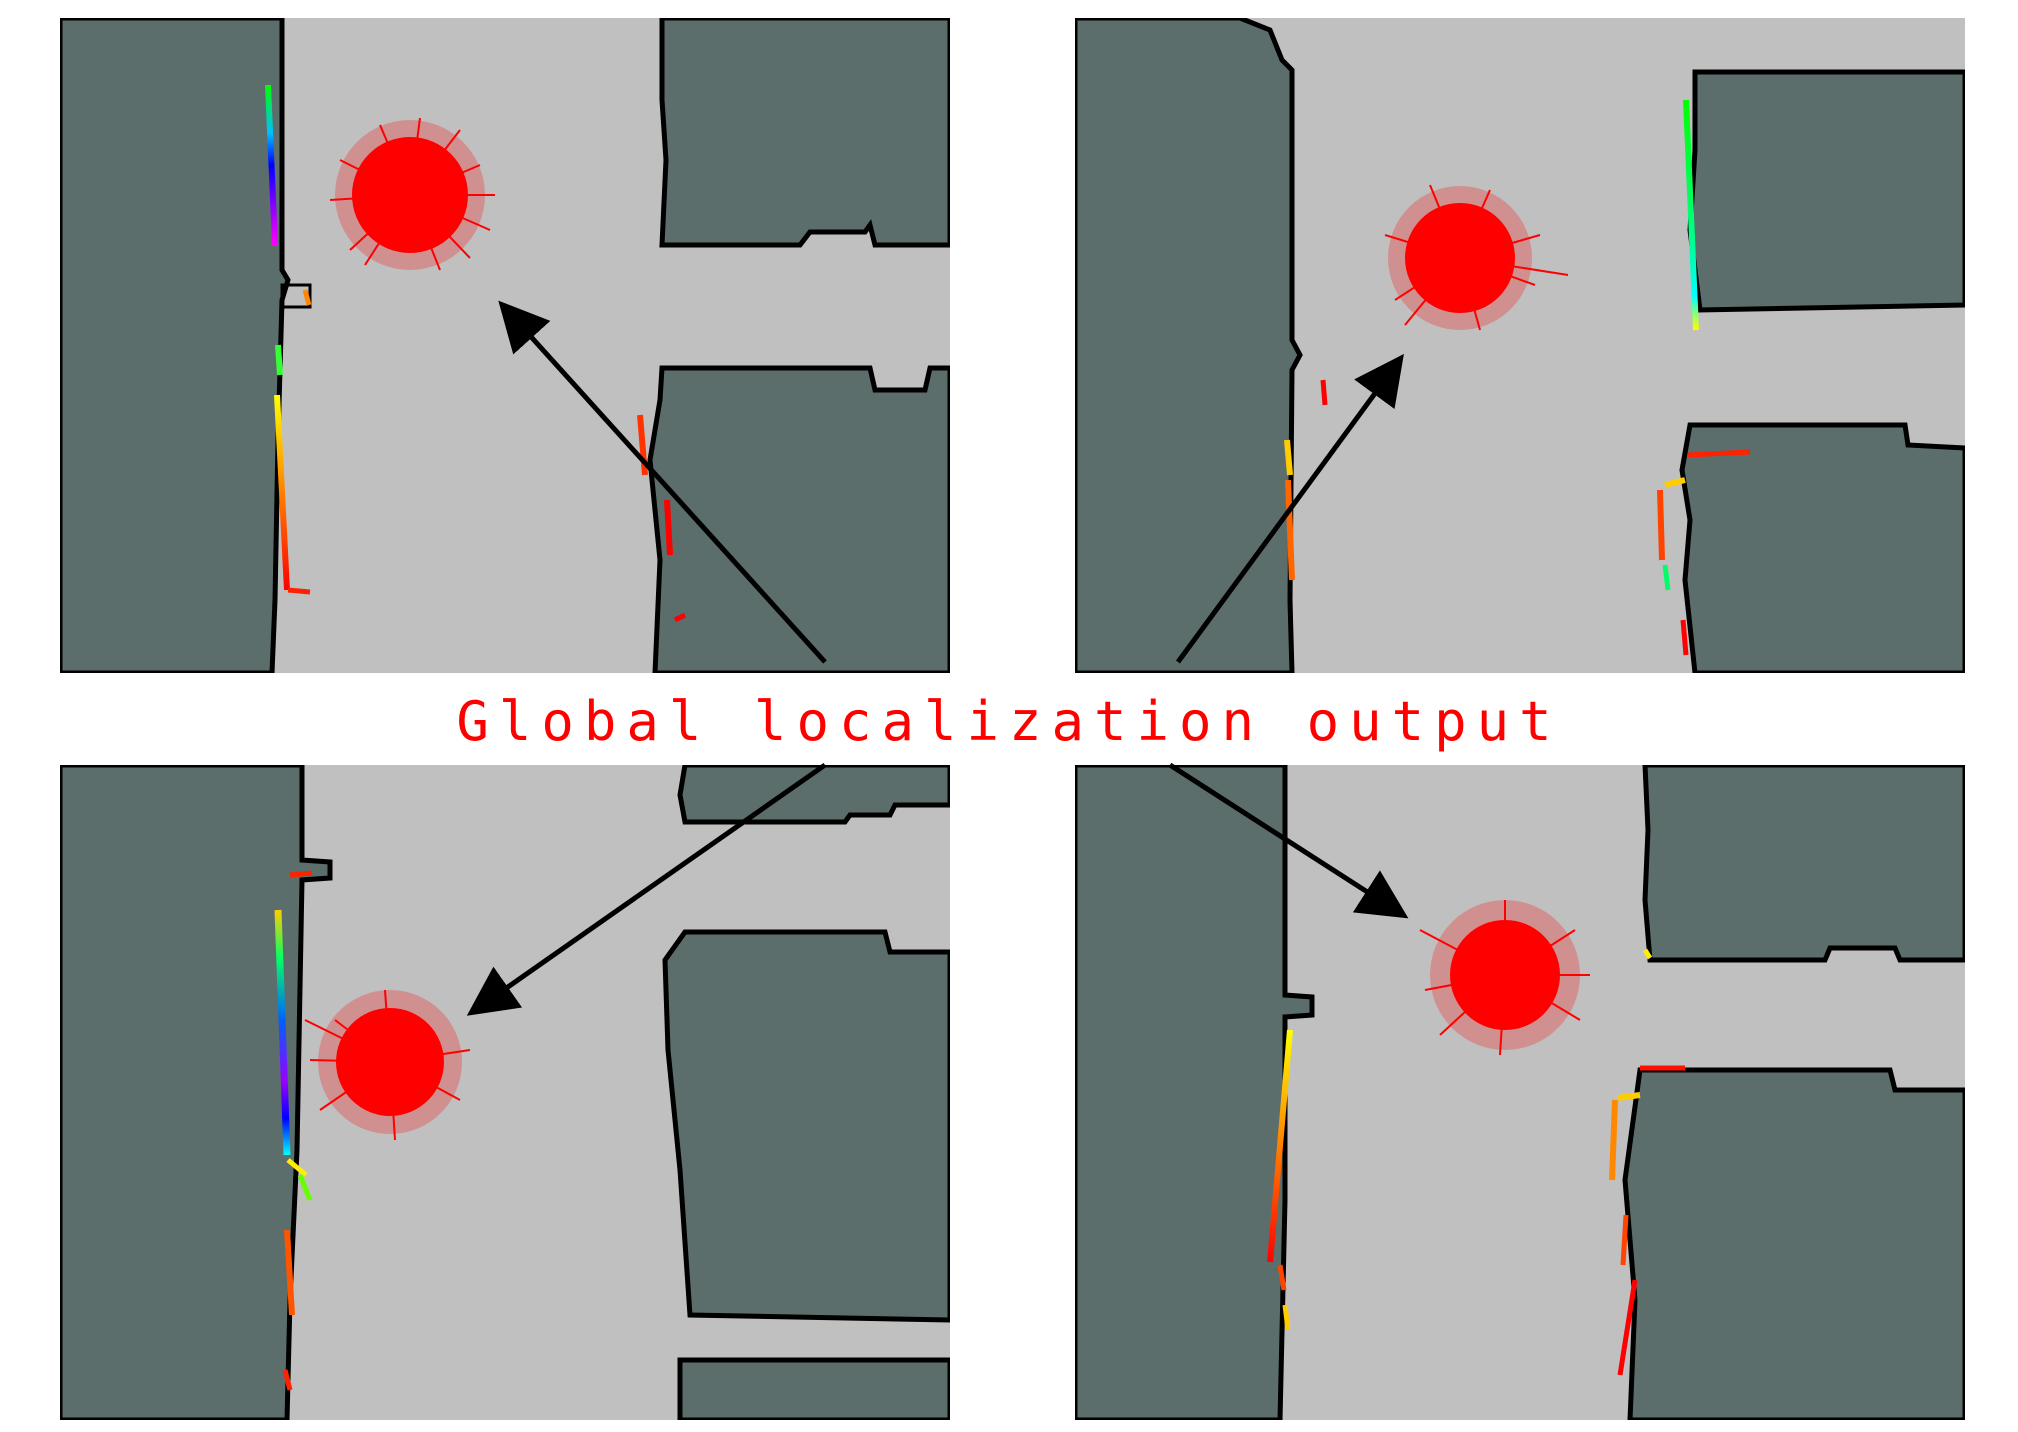  I want to click on obstacle-middle-right-block, so click(806, 1126).